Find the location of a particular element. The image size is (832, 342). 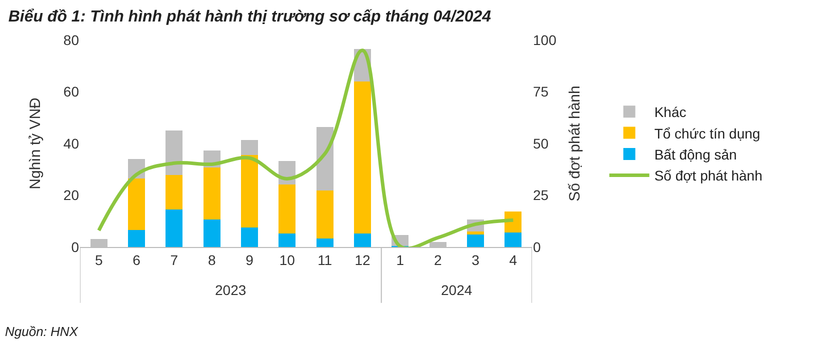

x-tick-label: 12 is located at coordinates (362, 260).